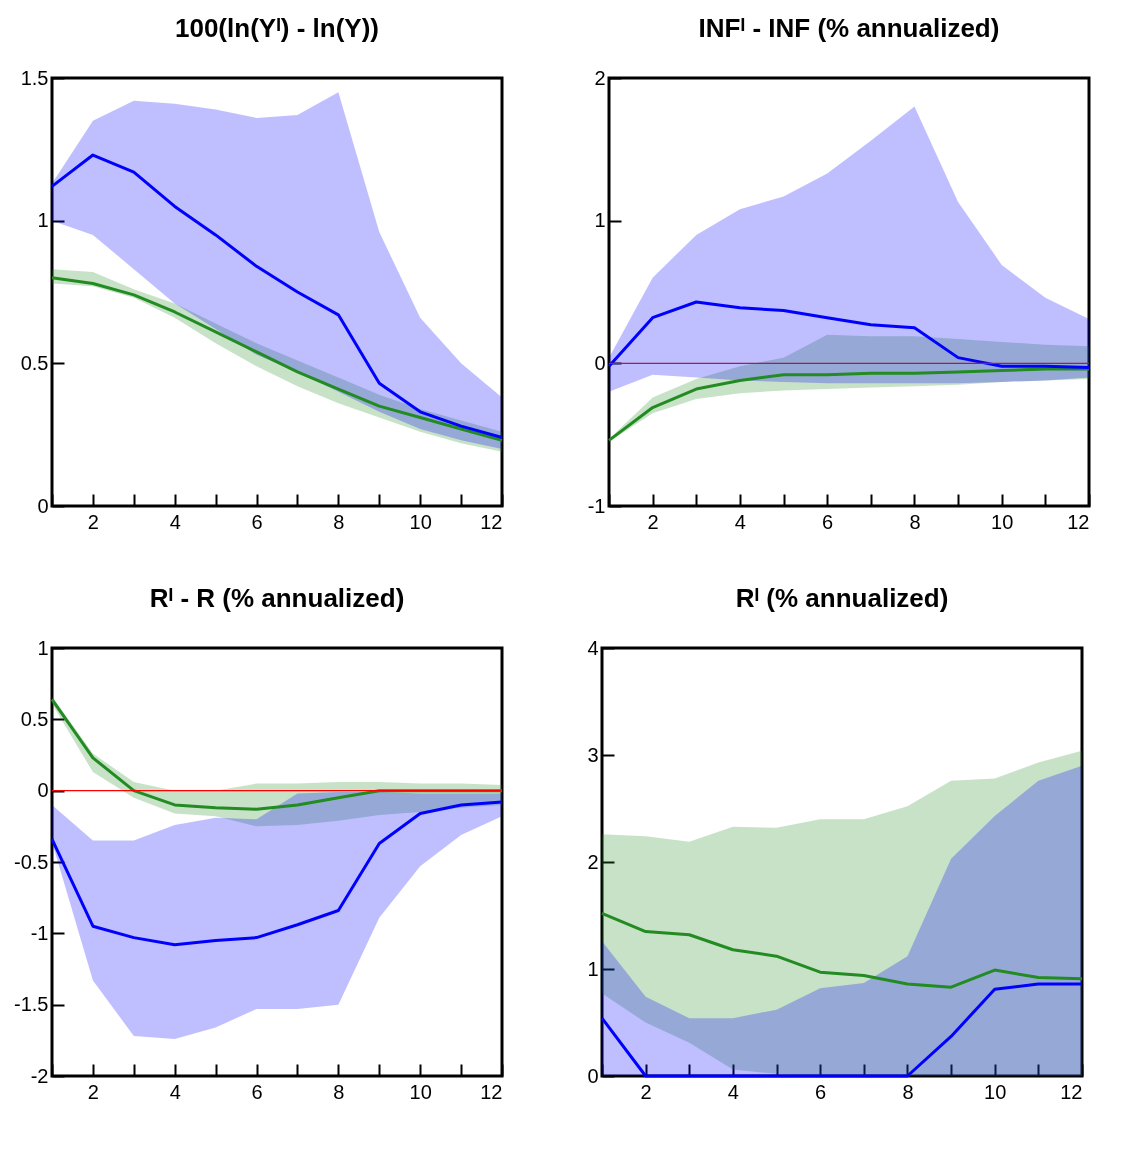 The image size is (1145, 1175). What do you see at coordinates (849, 28) in the screenshot?
I see `chart-title: INFᴵ - INF (% annualized)` at bounding box center [849, 28].